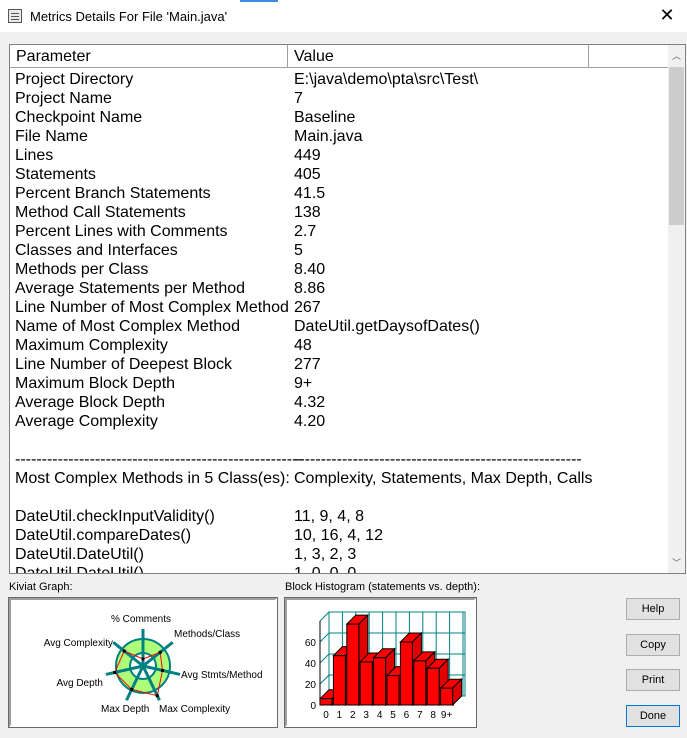 The height and width of the screenshot is (738, 687). What do you see at coordinates (443, 478) in the screenshot?
I see `value-cell: Complexity, Statements, Max Depth, Calls` at bounding box center [443, 478].